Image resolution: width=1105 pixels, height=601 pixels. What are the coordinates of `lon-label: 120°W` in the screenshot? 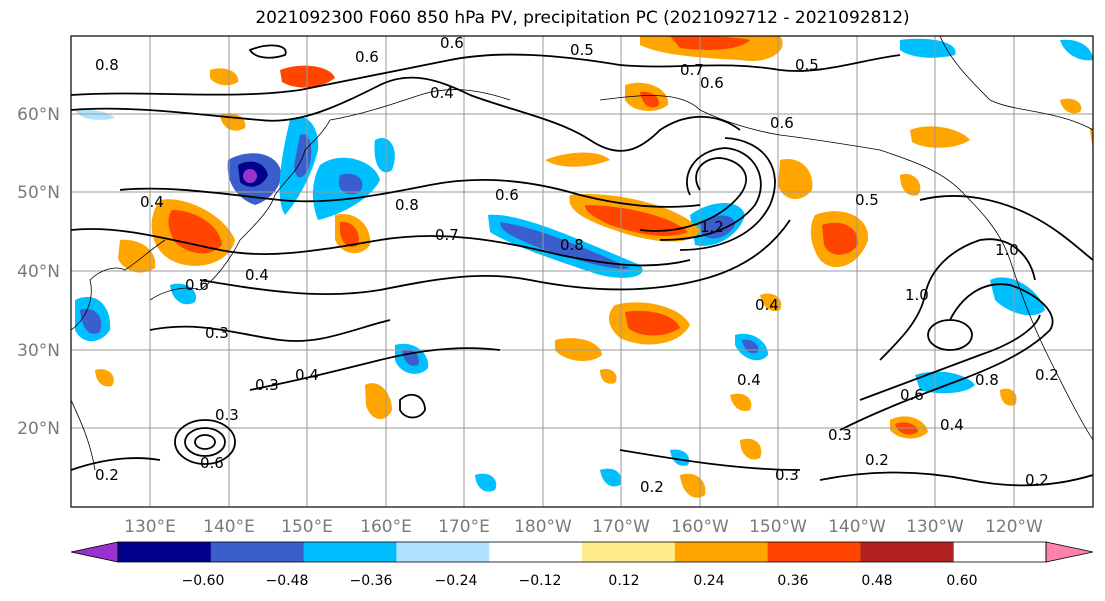 It's located at (1014, 527).